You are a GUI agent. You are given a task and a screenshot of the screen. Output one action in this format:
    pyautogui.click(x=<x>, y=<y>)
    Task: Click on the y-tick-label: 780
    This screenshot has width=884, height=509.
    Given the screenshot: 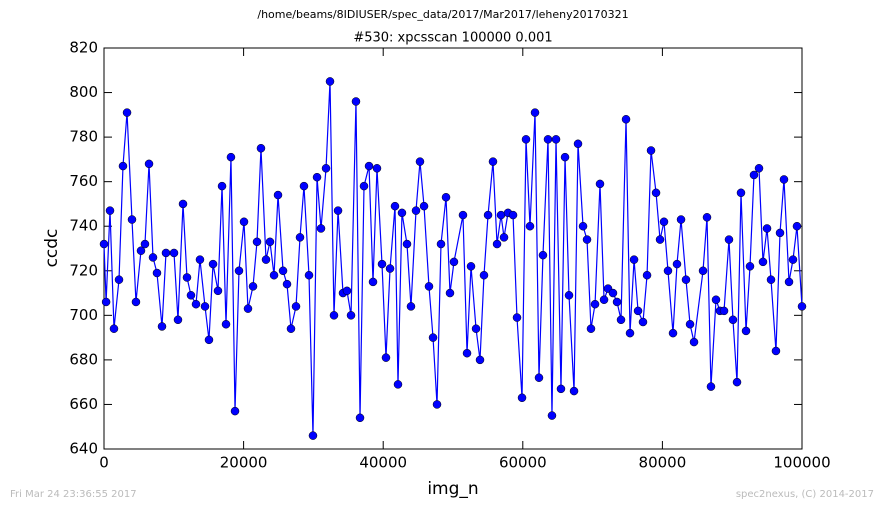 What is the action you would take?
    pyautogui.click(x=83, y=137)
    